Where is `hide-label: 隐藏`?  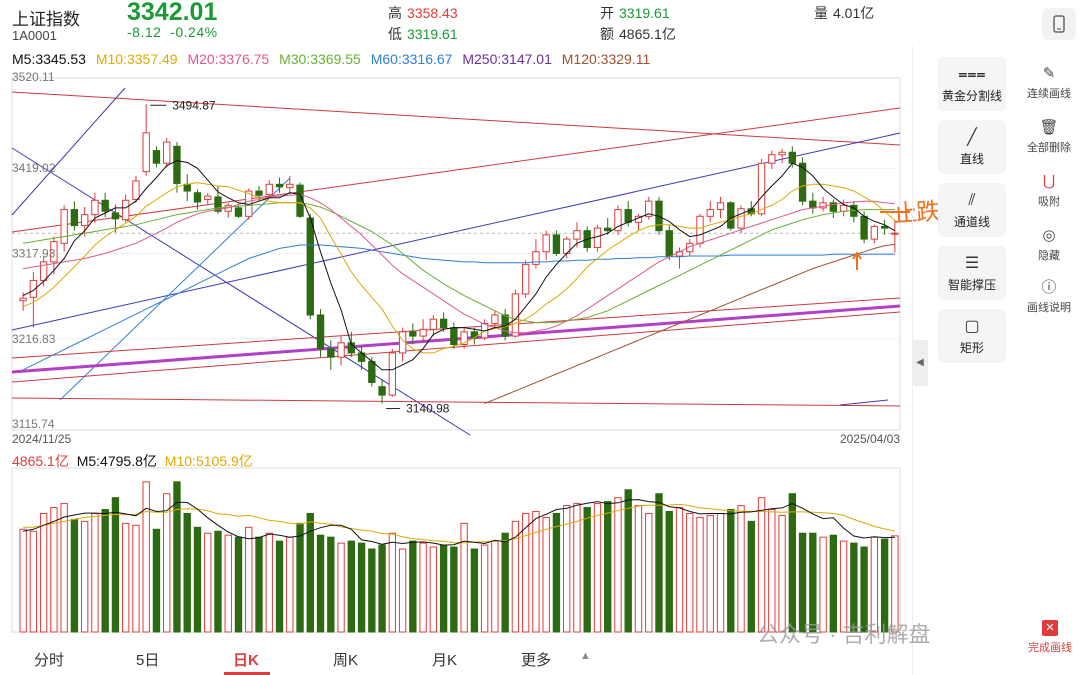 hide-label: 隐藏 is located at coordinates (1049, 256).